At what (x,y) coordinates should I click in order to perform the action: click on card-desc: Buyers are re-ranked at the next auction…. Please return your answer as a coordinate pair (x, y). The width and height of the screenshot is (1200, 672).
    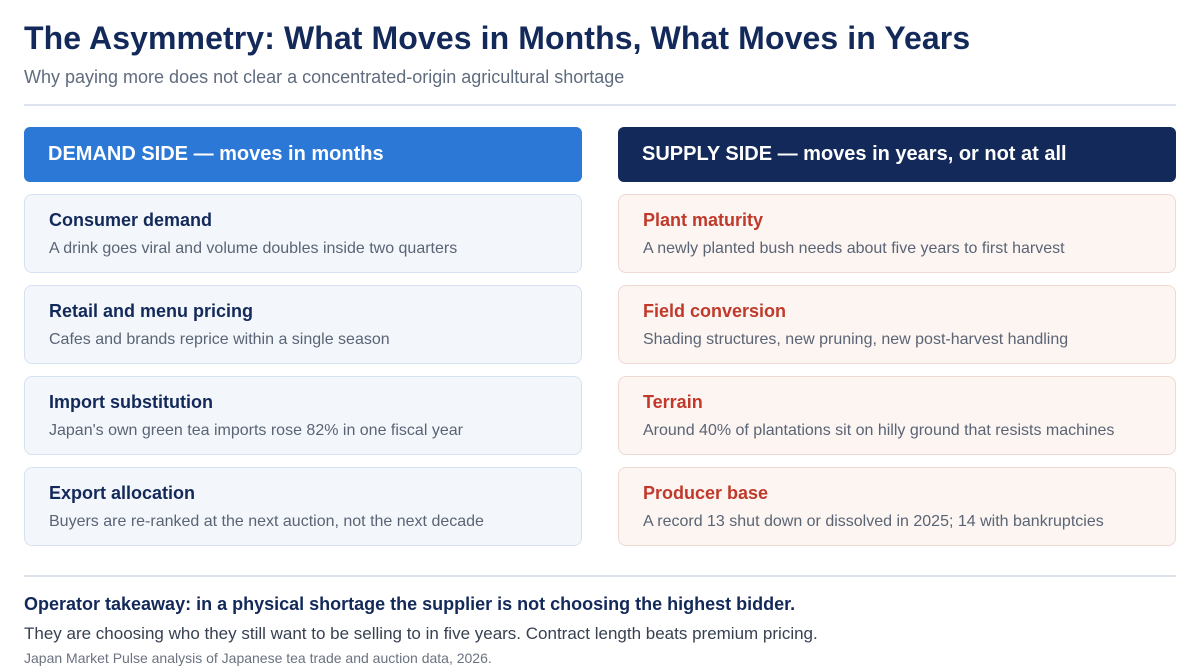
    Looking at the image, I should click on (266, 521).